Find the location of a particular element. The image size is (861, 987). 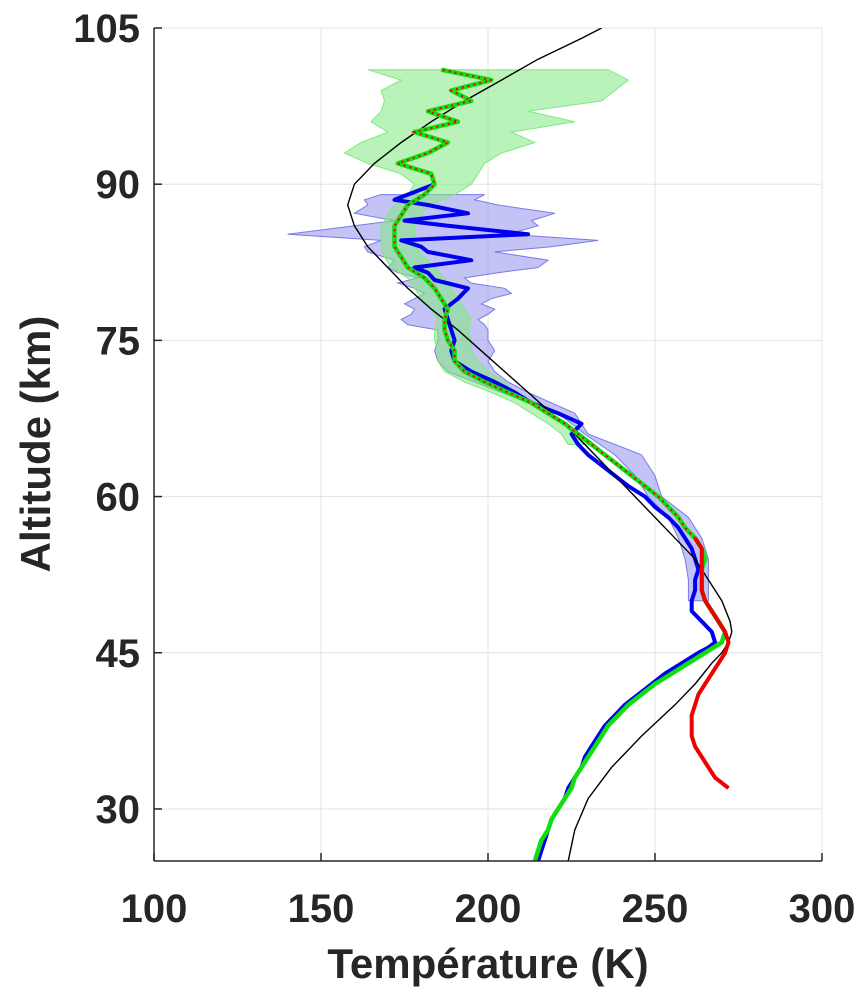

y-tick-label: 90 is located at coordinates (118, 185).